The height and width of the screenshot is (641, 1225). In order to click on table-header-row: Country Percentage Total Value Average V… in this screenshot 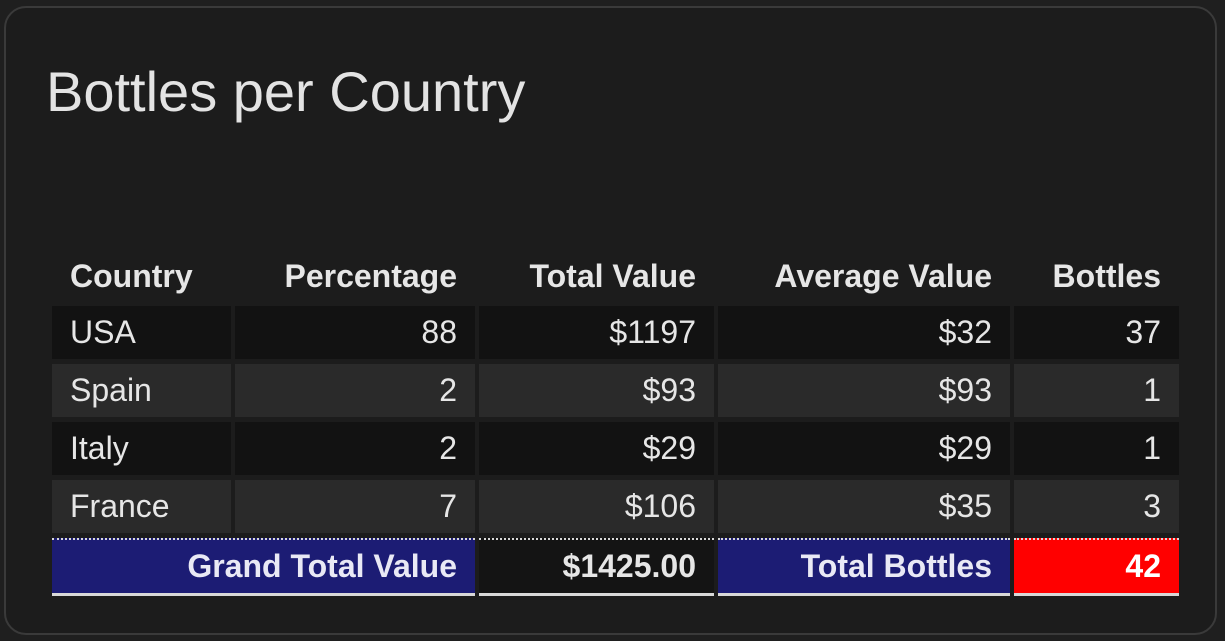, I will do `click(615, 276)`.